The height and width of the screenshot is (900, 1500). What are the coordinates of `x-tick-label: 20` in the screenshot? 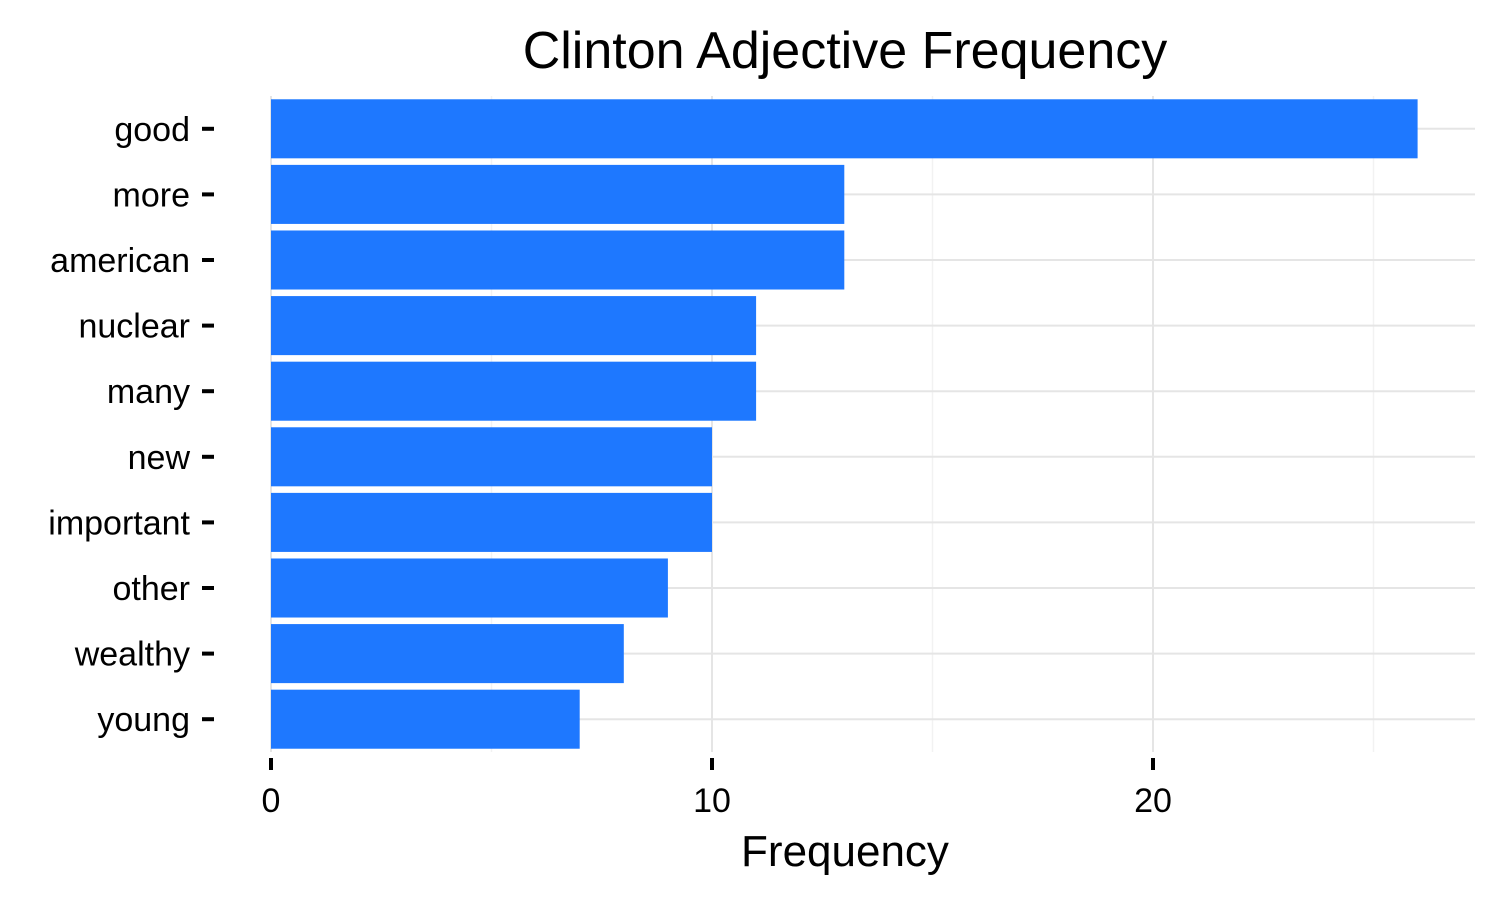 It's located at (1153, 801).